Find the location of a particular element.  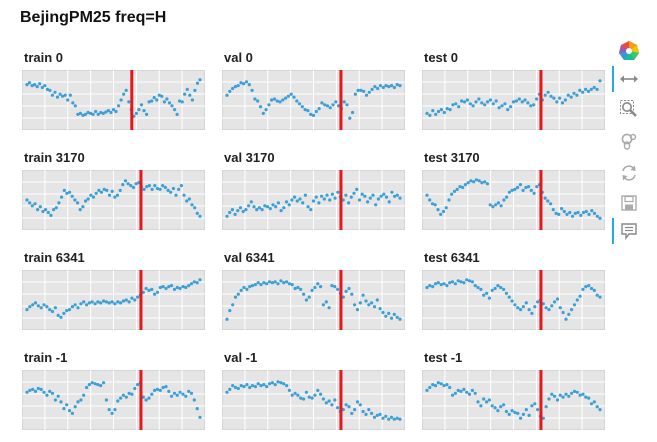

chart-title: val -1 is located at coordinates (241, 357).